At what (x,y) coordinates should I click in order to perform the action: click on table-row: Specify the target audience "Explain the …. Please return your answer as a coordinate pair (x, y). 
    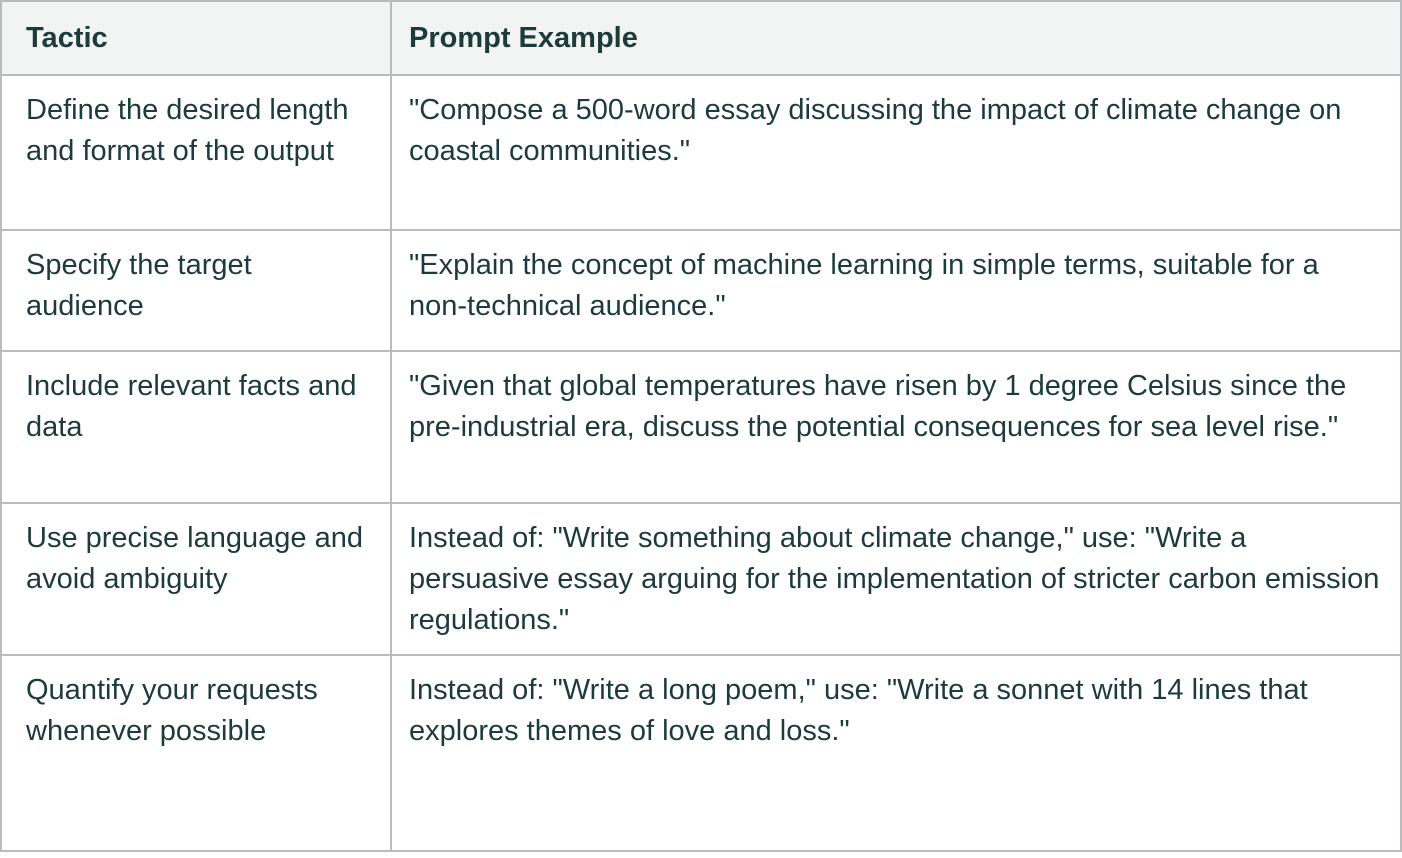
    Looking at the image, I should click on (701, 290).